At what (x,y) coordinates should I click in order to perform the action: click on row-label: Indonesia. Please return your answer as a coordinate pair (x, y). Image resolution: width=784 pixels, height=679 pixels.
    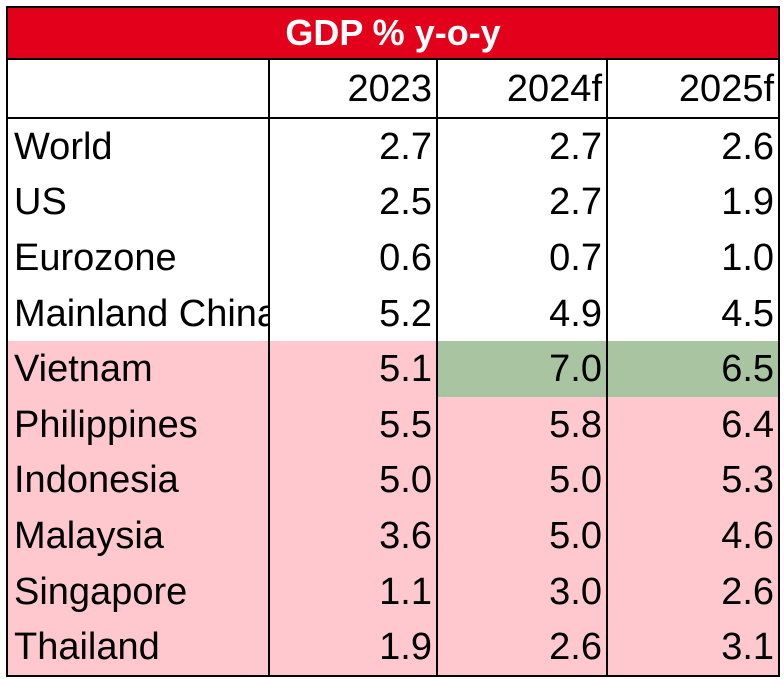
    Looking at the image, I should click on (138, 480).